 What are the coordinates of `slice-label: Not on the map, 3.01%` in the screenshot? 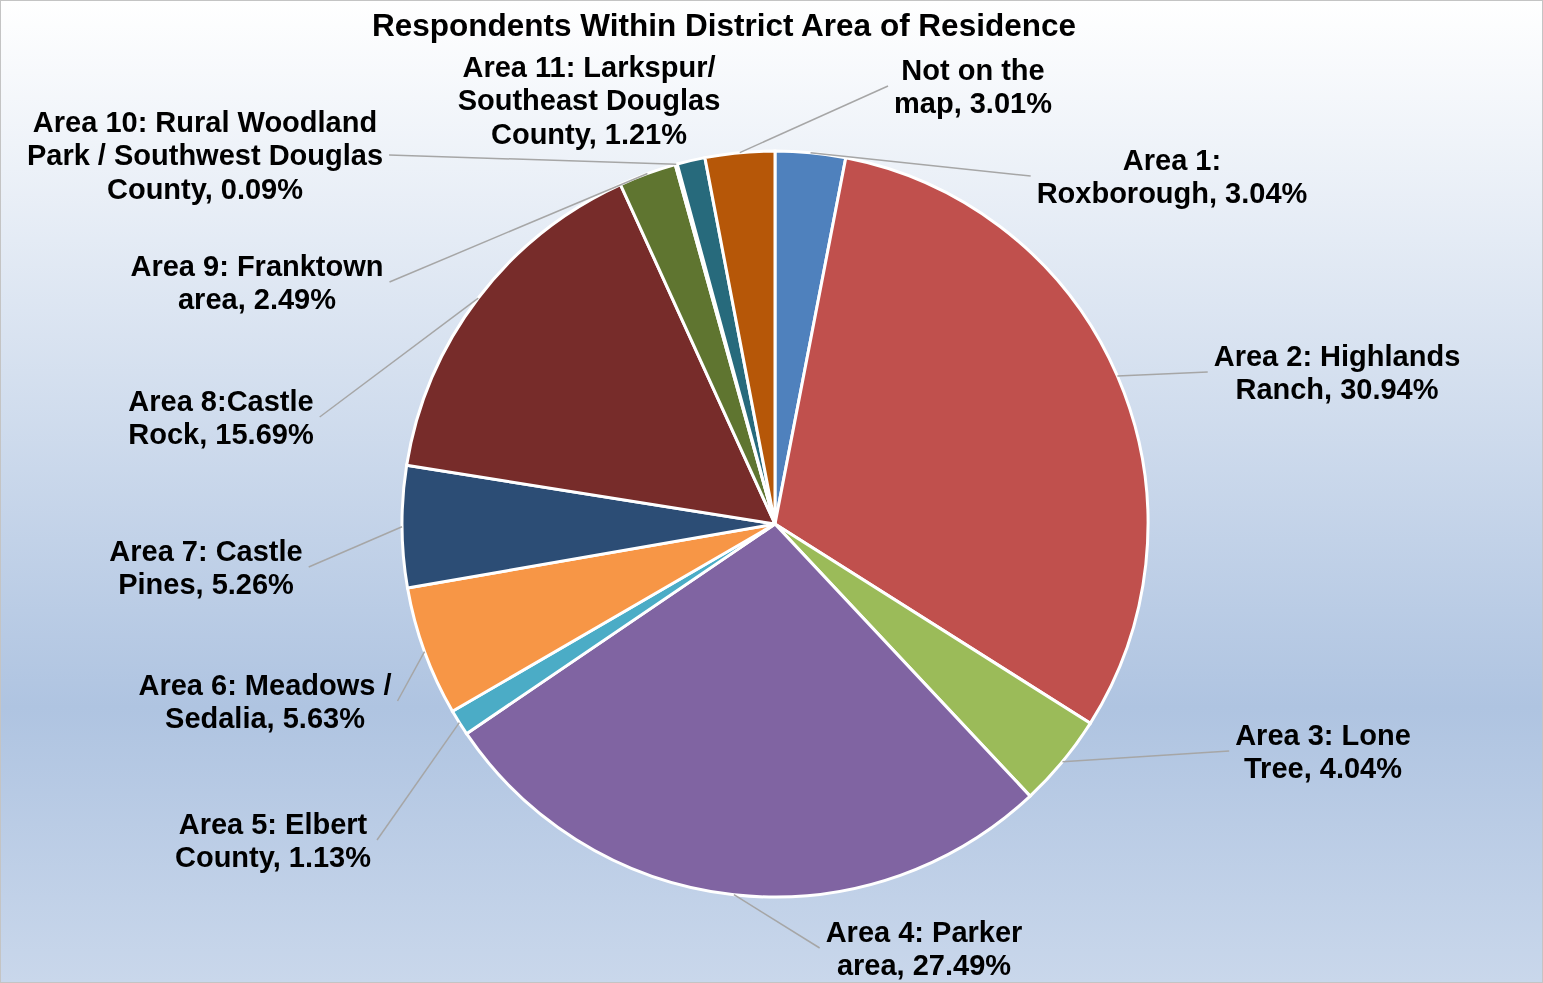 It's located at (973, 86).